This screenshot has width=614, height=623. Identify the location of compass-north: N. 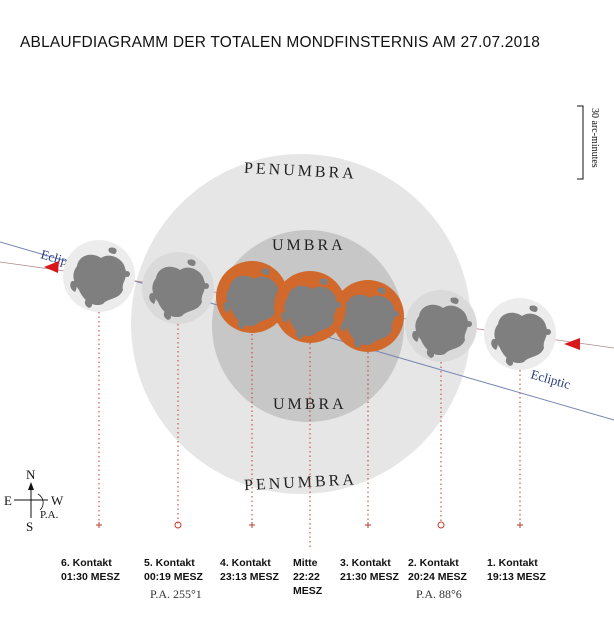
(31, 474).